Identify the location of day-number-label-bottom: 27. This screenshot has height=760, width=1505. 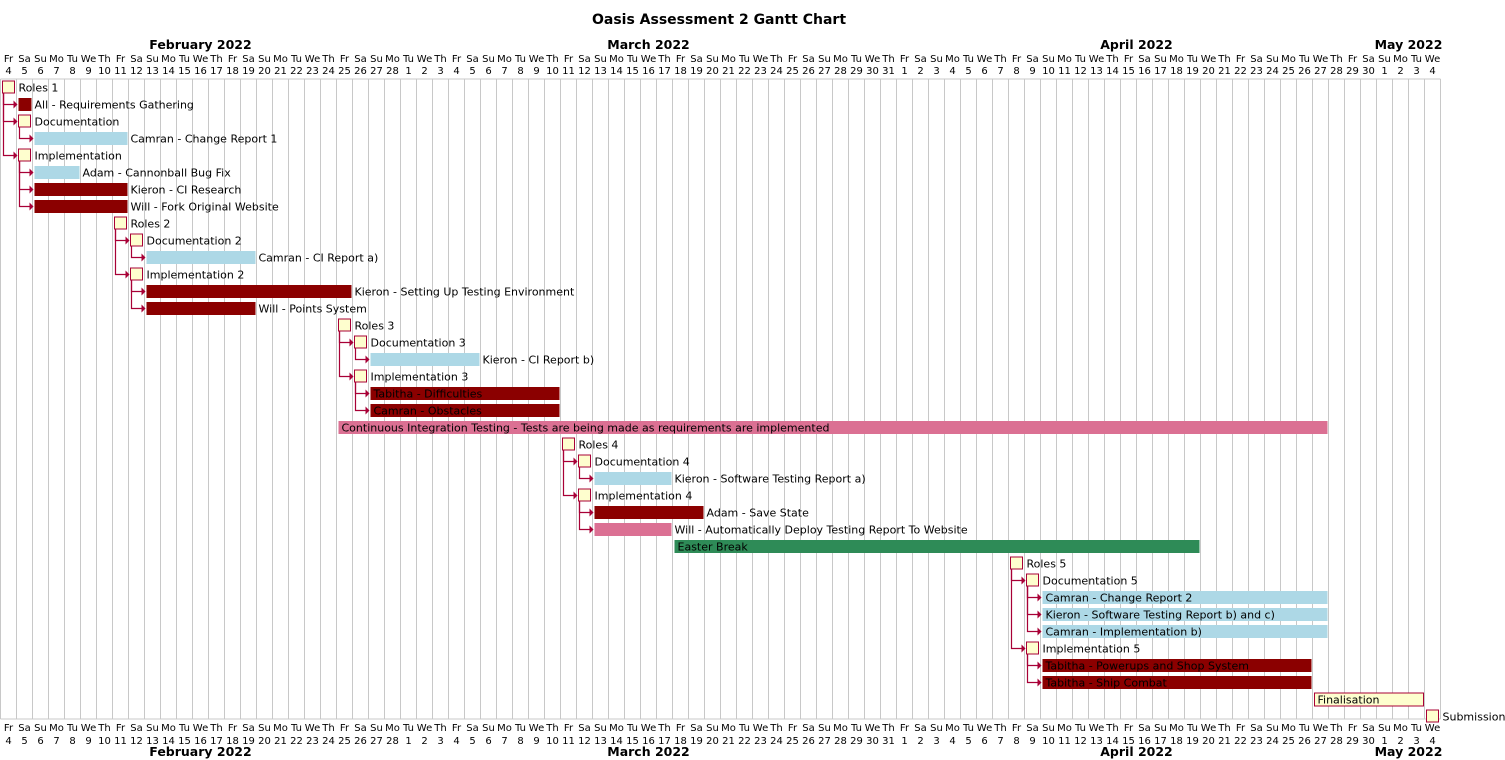
(824, 741).